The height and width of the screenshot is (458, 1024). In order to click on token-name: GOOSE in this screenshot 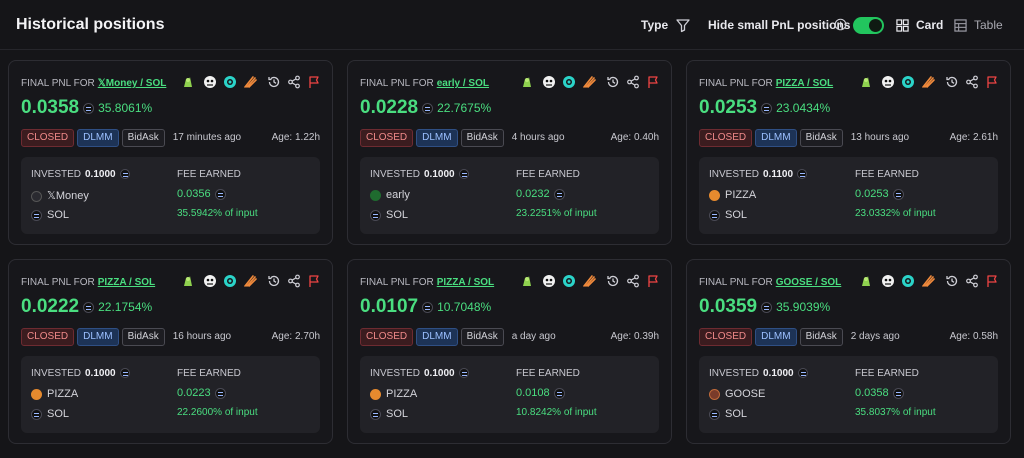, I will do `click(745, 394)`.